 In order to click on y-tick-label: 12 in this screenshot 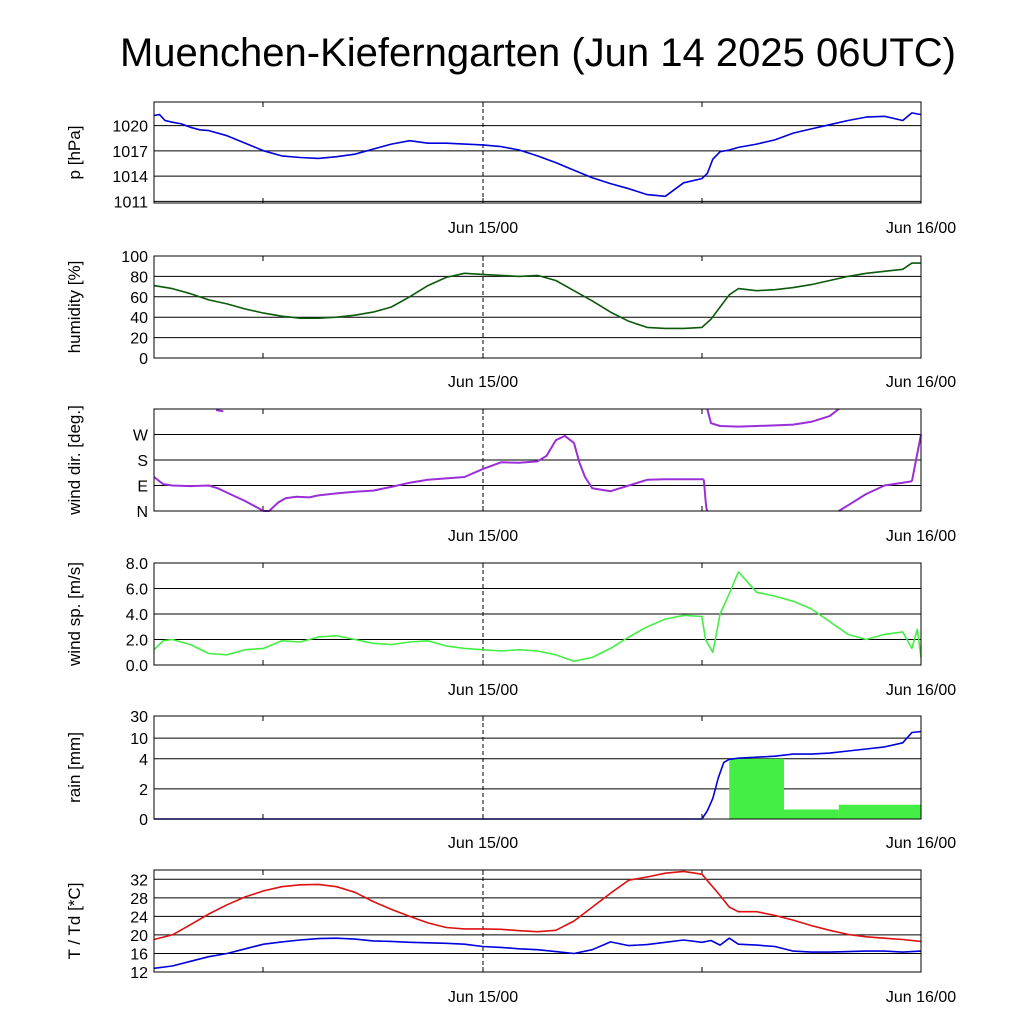, I will do `click(139, 973)`.